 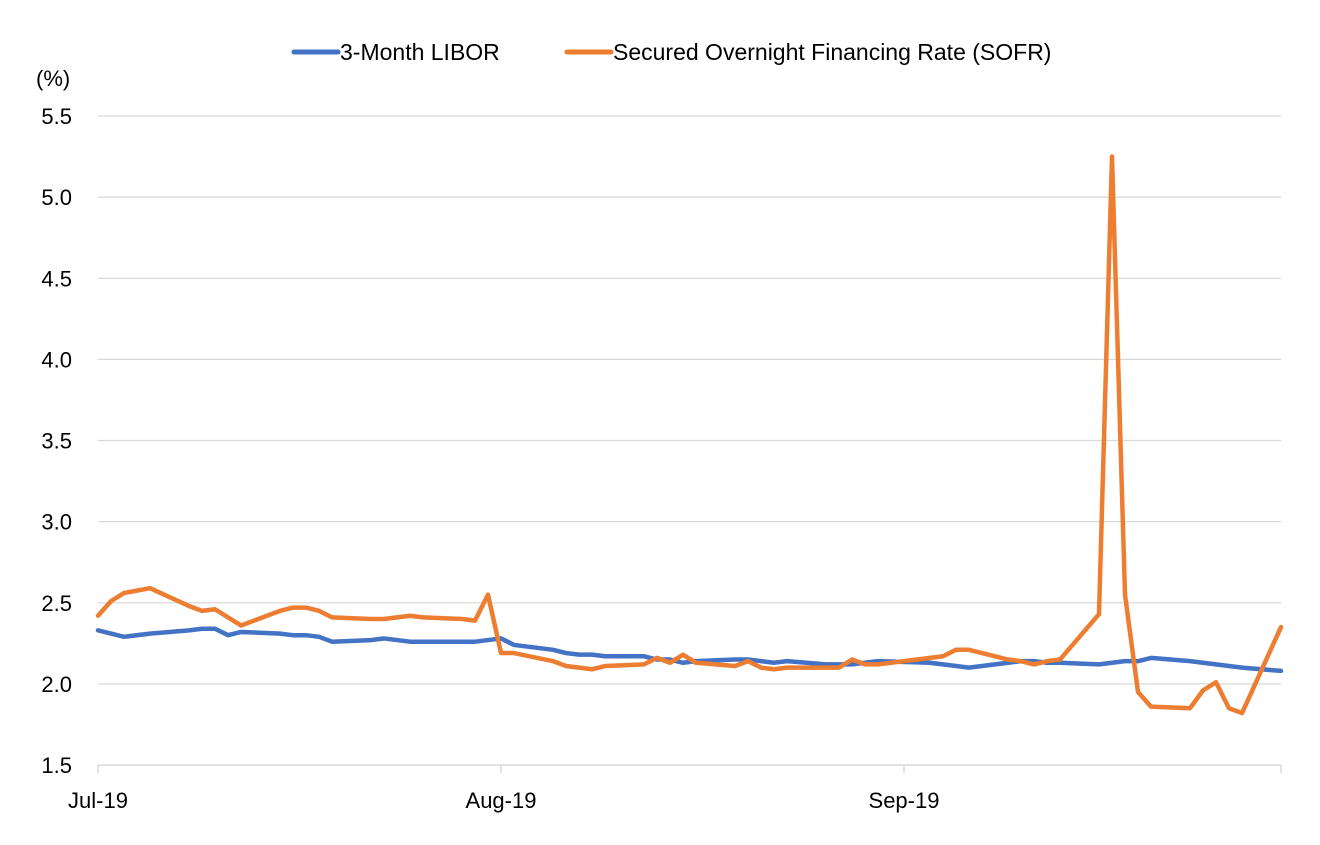 What do you see at coordinates (98, 800) in the screenshot?
I see `x-tick-label: Jul-19` at bounding box center [98, 800].